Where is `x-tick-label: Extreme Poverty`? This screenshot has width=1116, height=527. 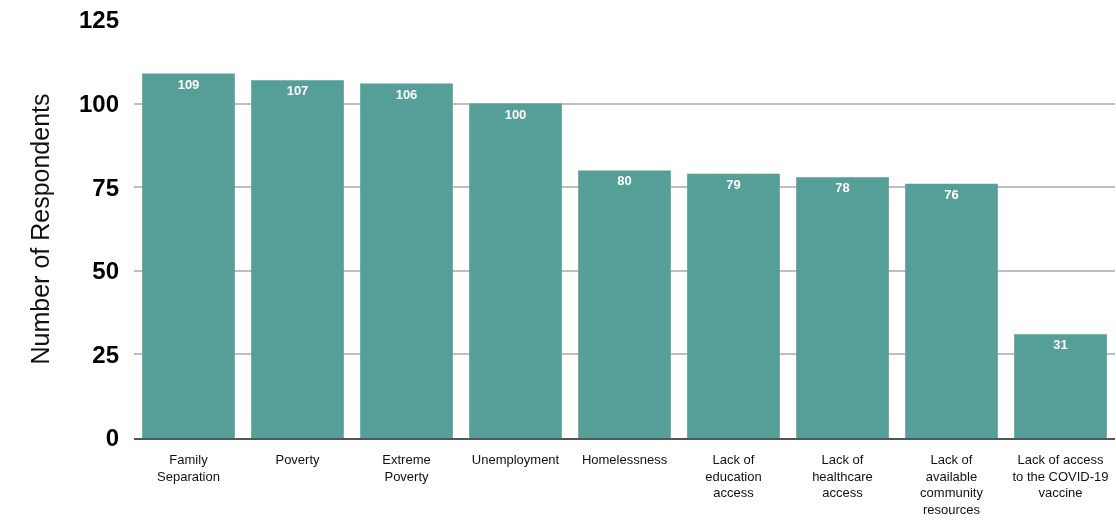 x-tick-label: Extreme Poverty is located at coordinates (406, 467).